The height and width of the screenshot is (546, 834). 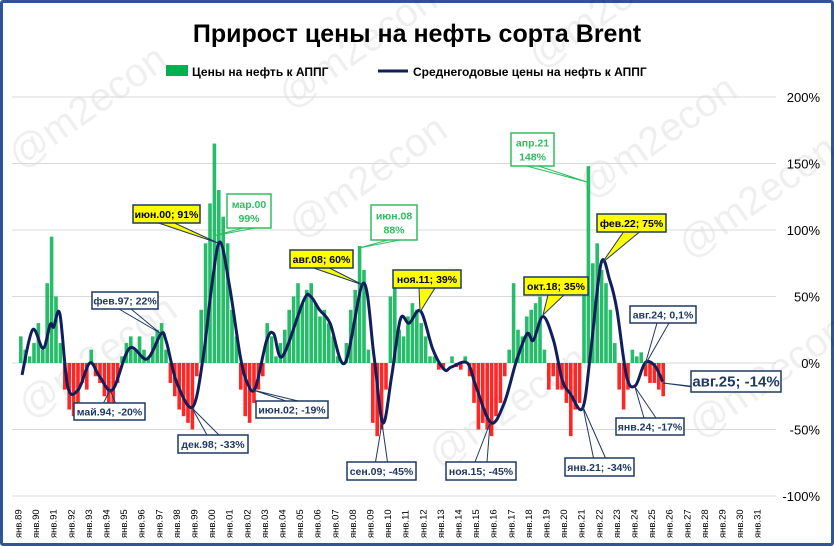 I want to click on annotation-callout: май.94; -20%, so click(x=109, y=404).